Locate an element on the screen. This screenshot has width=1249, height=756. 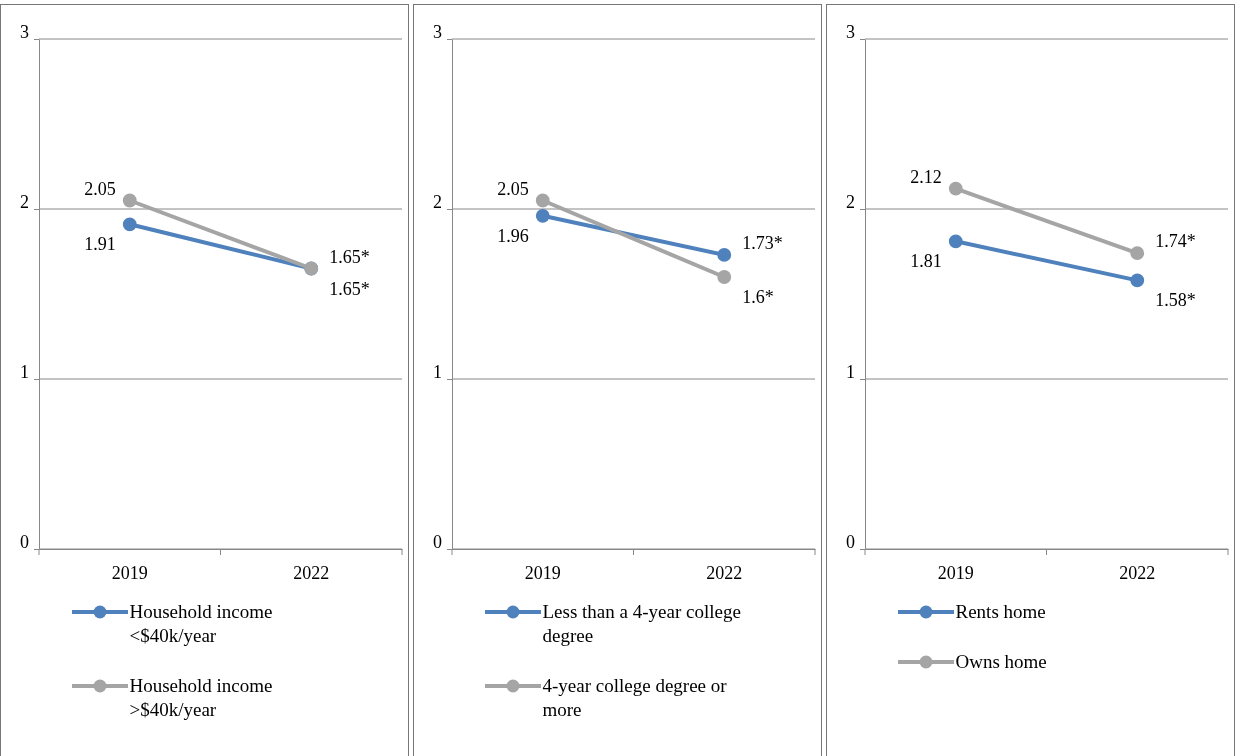
data-label: 1.73* is located at coordinates (762, 242).